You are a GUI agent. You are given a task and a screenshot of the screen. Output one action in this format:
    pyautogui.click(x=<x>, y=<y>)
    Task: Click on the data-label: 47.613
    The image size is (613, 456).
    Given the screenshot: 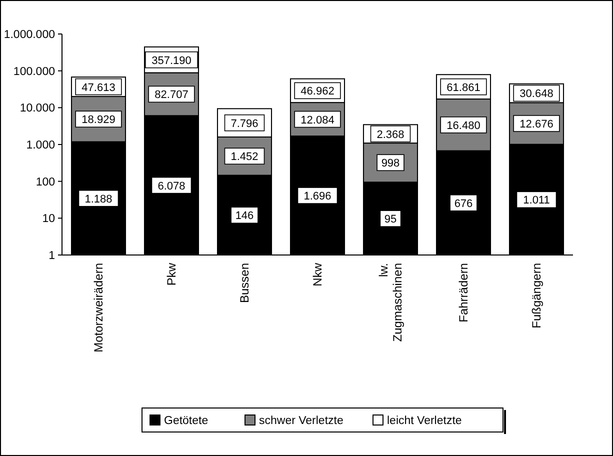 What is the action you would take?
    pyautogui.click(x=99, y=88)
    